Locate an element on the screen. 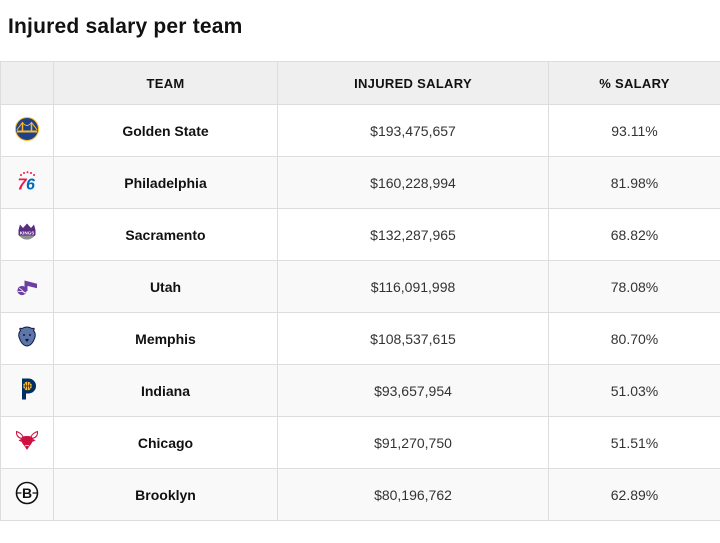 Image resolution: width=720 pixels, height=543 pixels. percent-salary-cell: 51.03% is located at coordinates (634, 391).